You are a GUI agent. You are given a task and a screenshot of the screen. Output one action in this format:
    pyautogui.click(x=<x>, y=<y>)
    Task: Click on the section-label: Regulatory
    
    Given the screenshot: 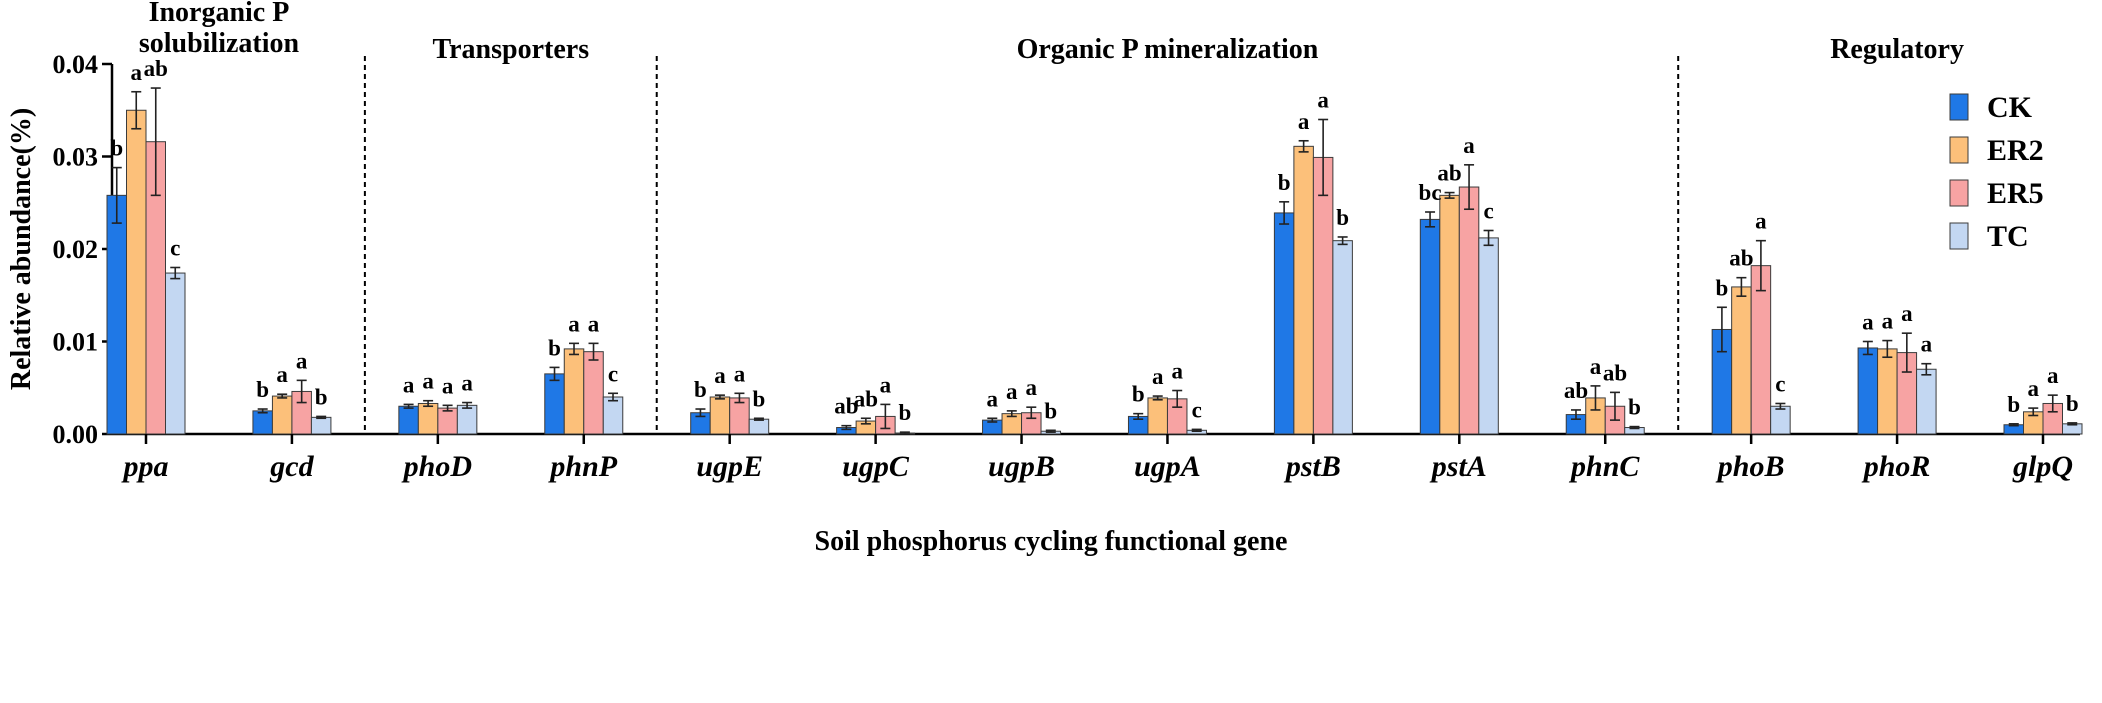 What is the action you would take?
    pyautogui.click(x=1897, y=49)
    